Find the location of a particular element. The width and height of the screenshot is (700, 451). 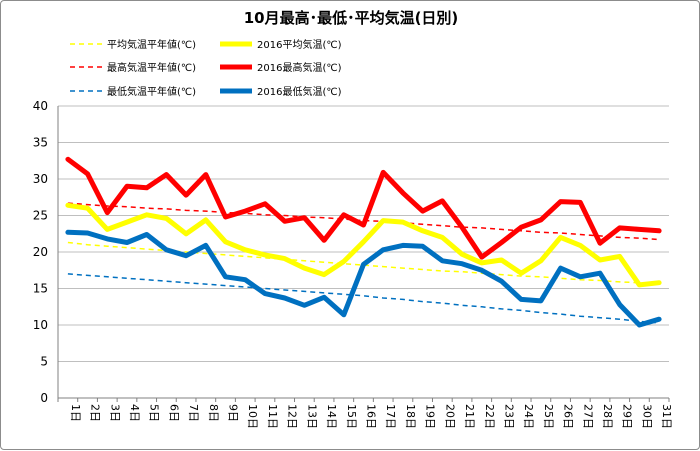

x-tick-label-18: 18日 is located at coordinates (410, 416).